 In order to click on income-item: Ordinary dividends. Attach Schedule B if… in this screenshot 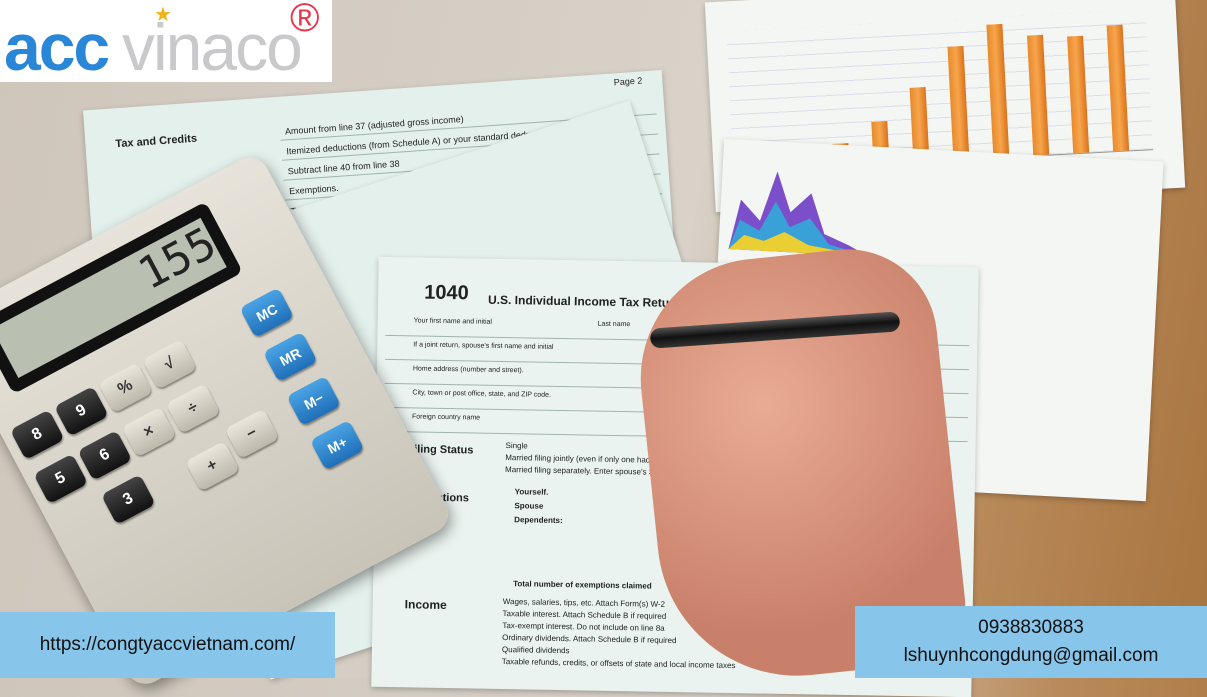, I will do `click(589, 639)`.